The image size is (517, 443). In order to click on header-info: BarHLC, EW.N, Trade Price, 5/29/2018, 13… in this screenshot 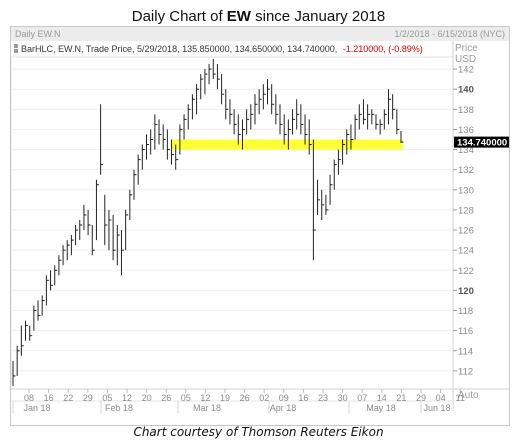, I will do `click(222, 49)`.